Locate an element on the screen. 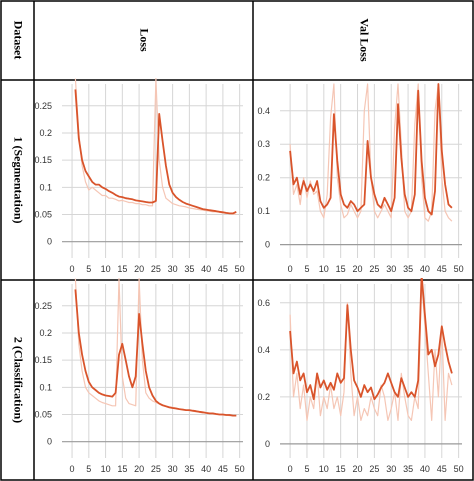 The width and height of the screenshot is (474, 481). header-loss: Loss is located at coordinates (144, 40).